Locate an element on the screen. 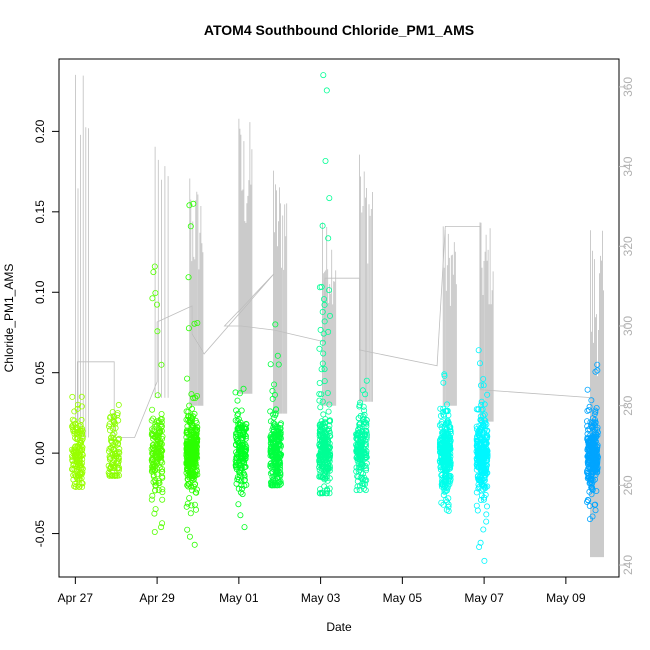 This screenshot has width=650, height=650. x-tick-label: Apr 27 is located at coordinates (76, 598).